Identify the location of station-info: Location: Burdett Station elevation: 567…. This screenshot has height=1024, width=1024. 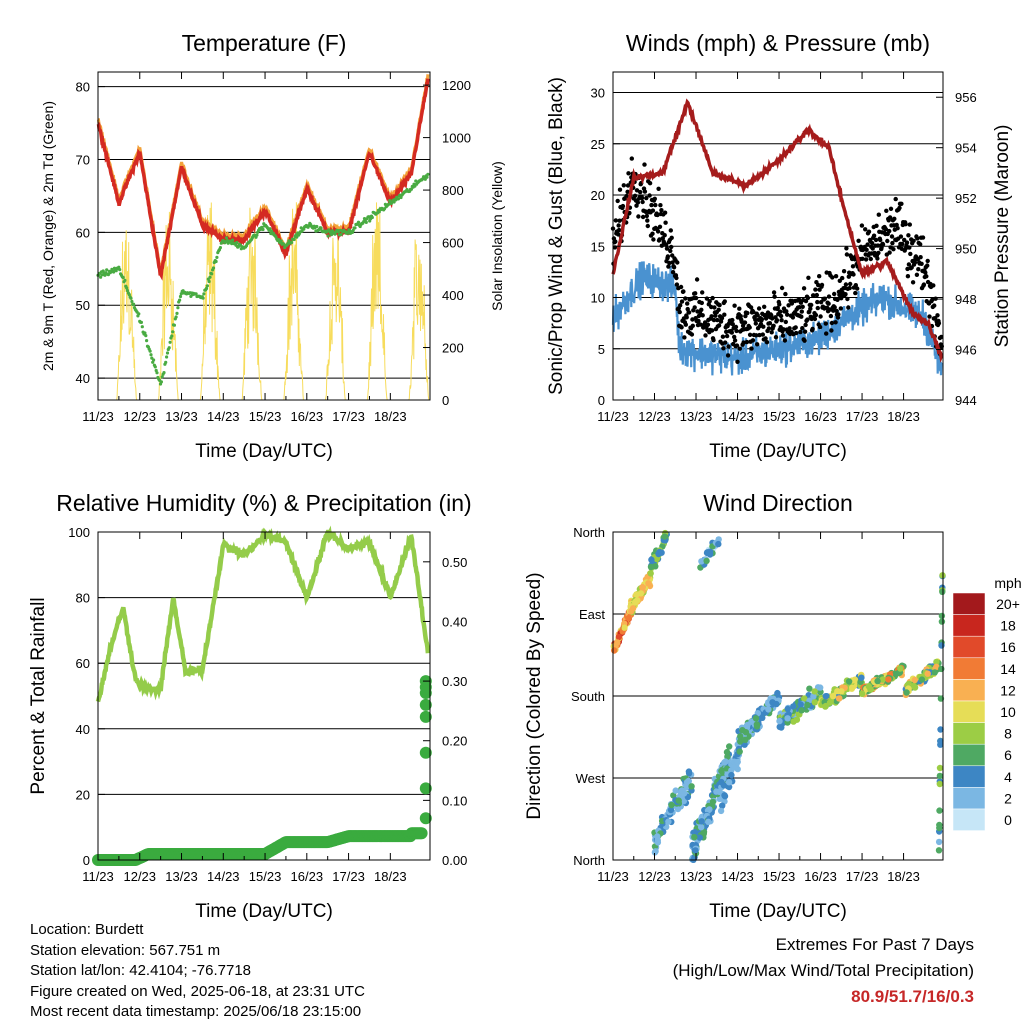
(197, 971).